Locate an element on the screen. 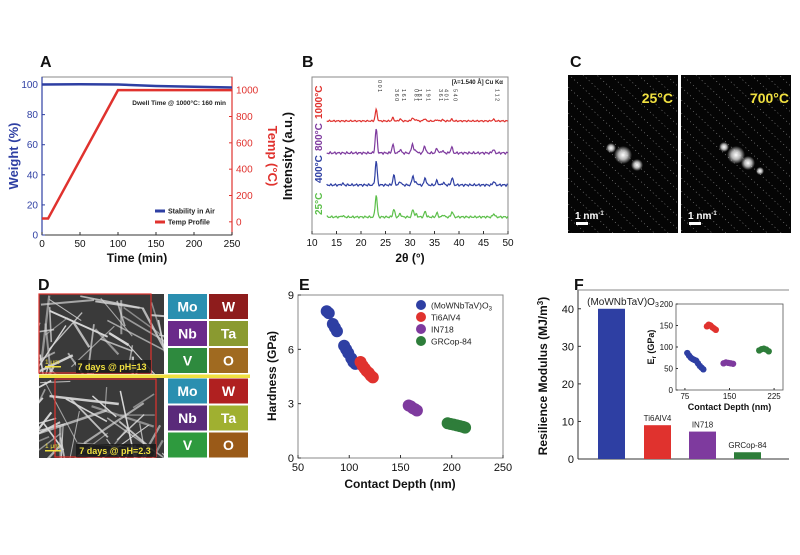 This screenshot has height=555, width=800. y-tick-label: 40 is located at coordinates (568, 310).